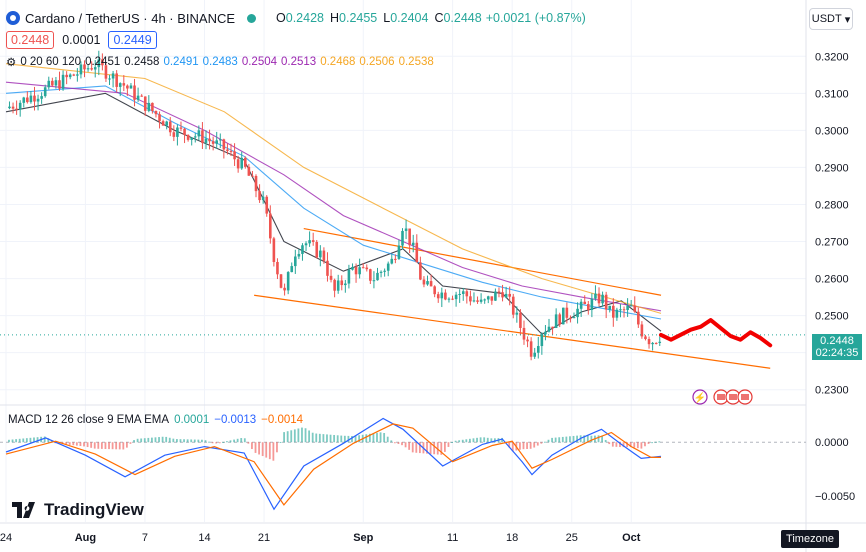  Describe the element at coordinates (11, 63) in the screenshot. I see `ma-settings-icon: ⚙` at that location.